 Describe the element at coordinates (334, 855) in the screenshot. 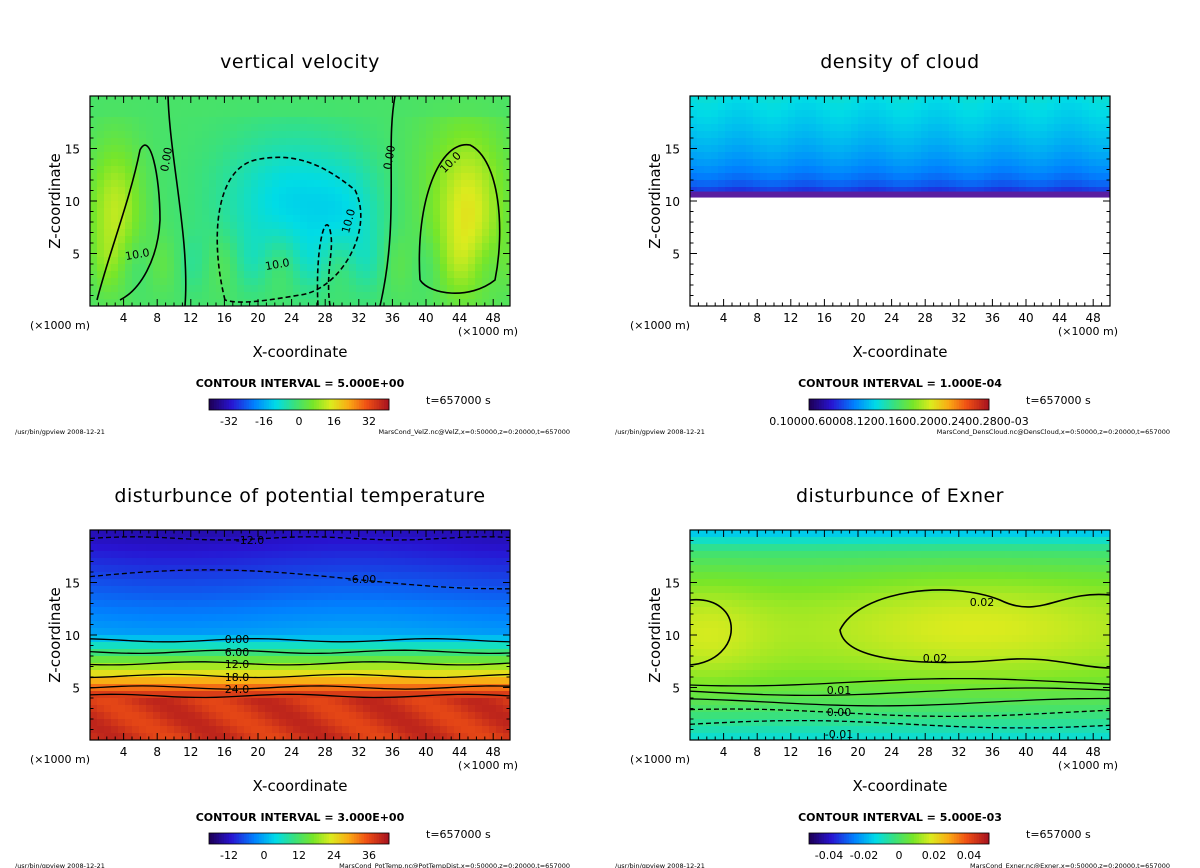

I see `colorbar-tick-label: 24` at that location.